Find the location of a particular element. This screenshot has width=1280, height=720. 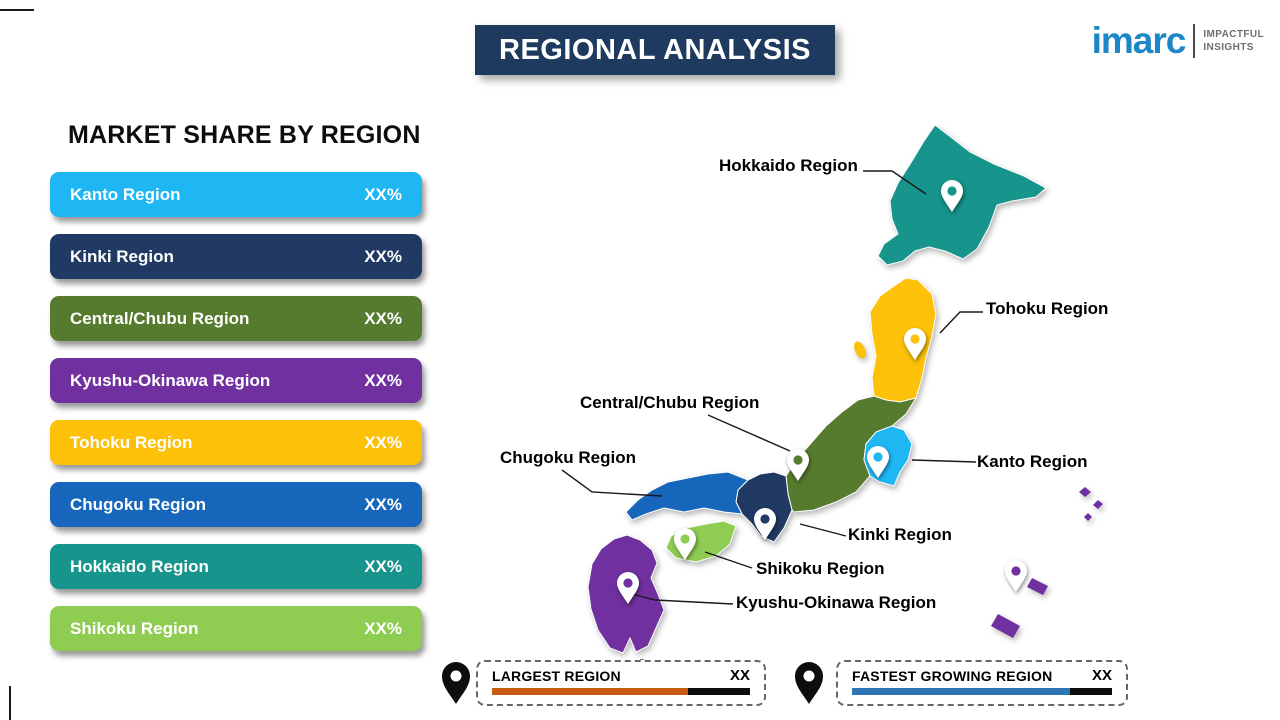

share-bar-chugoku: Chugoku Region XX% is located at coordinates (236, 504).